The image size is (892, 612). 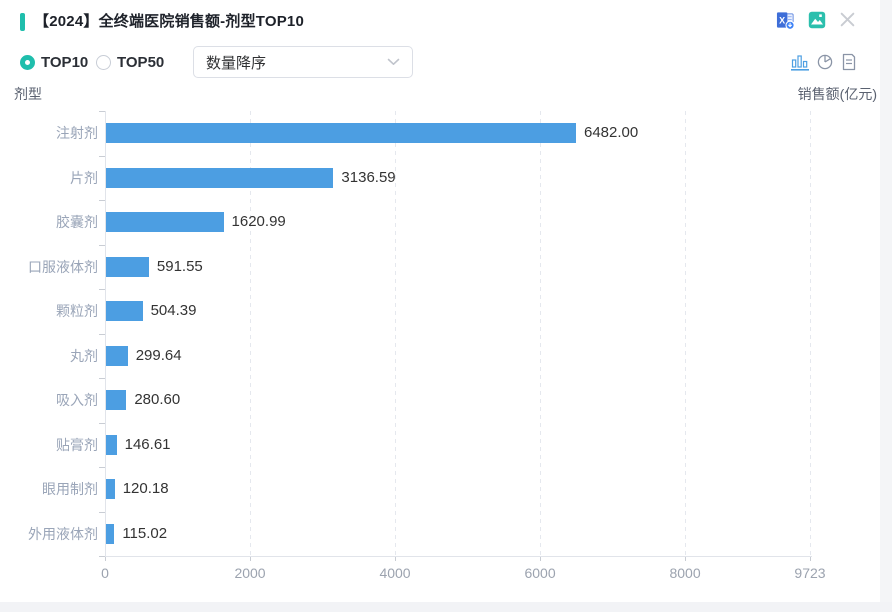 What do you see at coordinates (158, 355) in the screenshot?
I see `value-label: 299.64` at bounding box center [158, 355].